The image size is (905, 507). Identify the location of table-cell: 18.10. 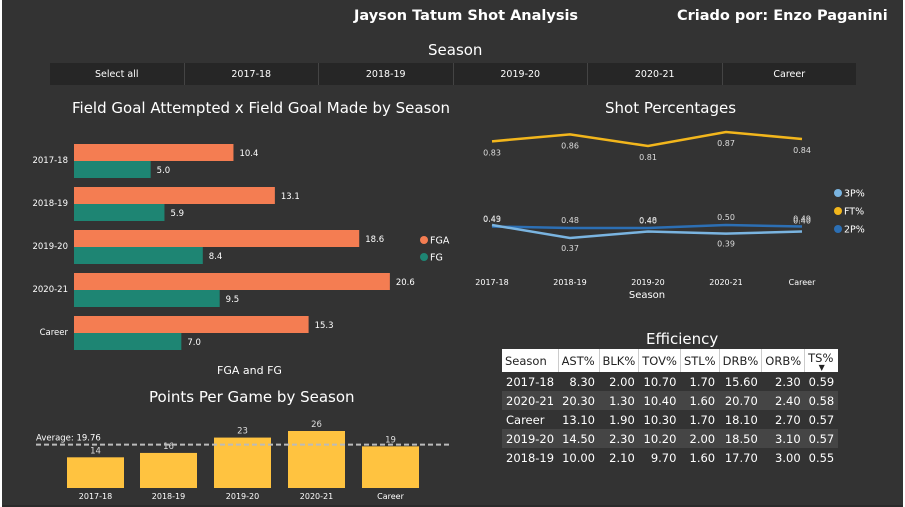
(740, 419).